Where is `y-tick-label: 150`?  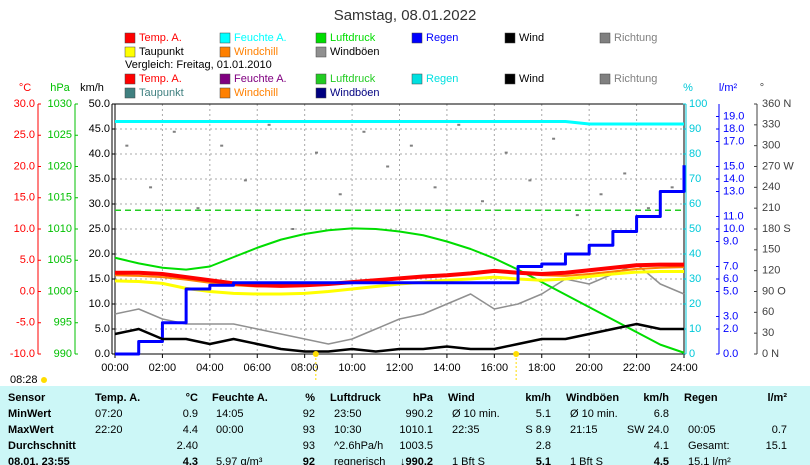
y-tick-label: 150 is located at coordinates (771, 250).